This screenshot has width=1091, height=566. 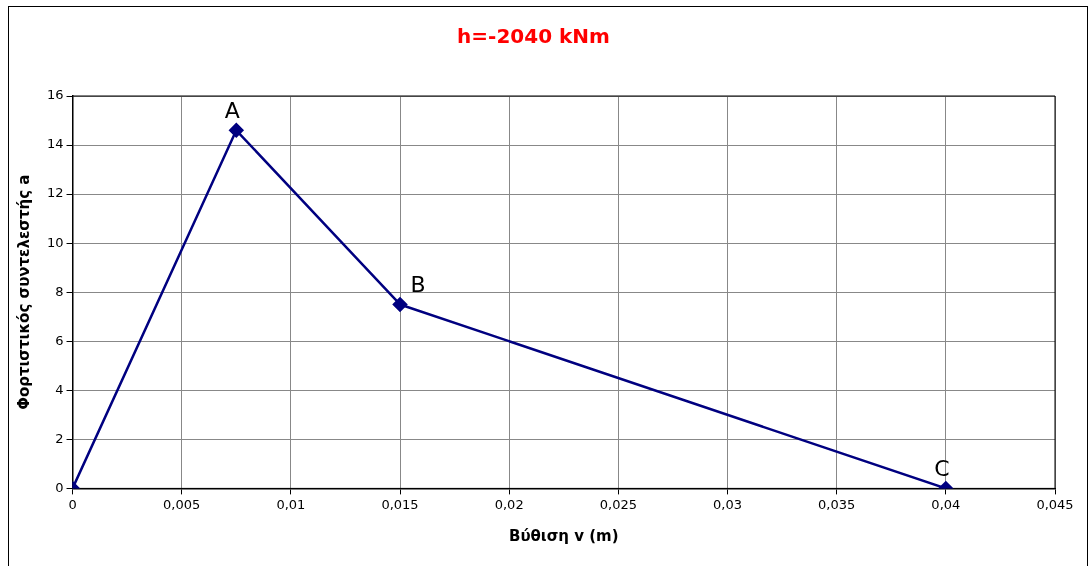 What do you see at coordinates (59, 438) in the screenshot?
I see `y-tick-label: 2` at bounding box center [59, 438].